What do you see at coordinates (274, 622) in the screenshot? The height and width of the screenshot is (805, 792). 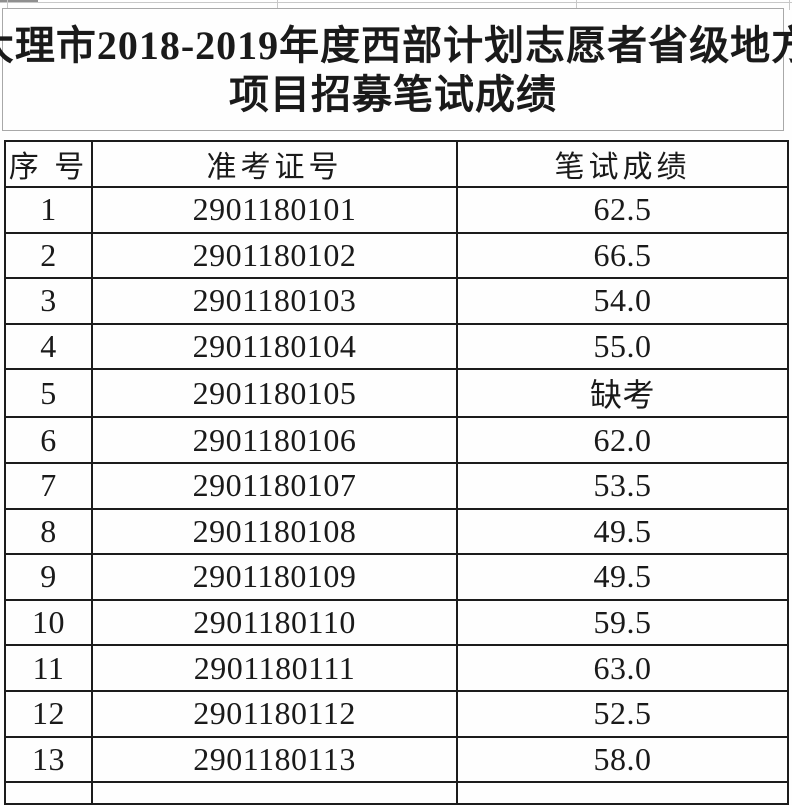 I see `ticket-cell: 2901180110` at bounding box center [274, 622].